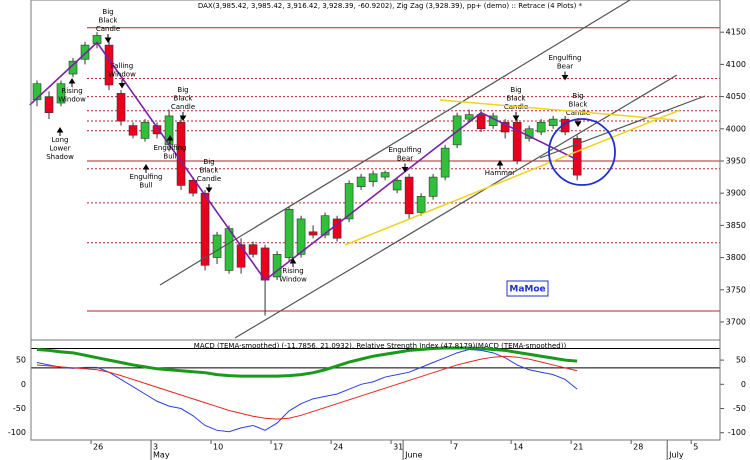 The width and height of the screenshot is (750, 460). I want to click on annotation-text: Falling, so click(122, 66).